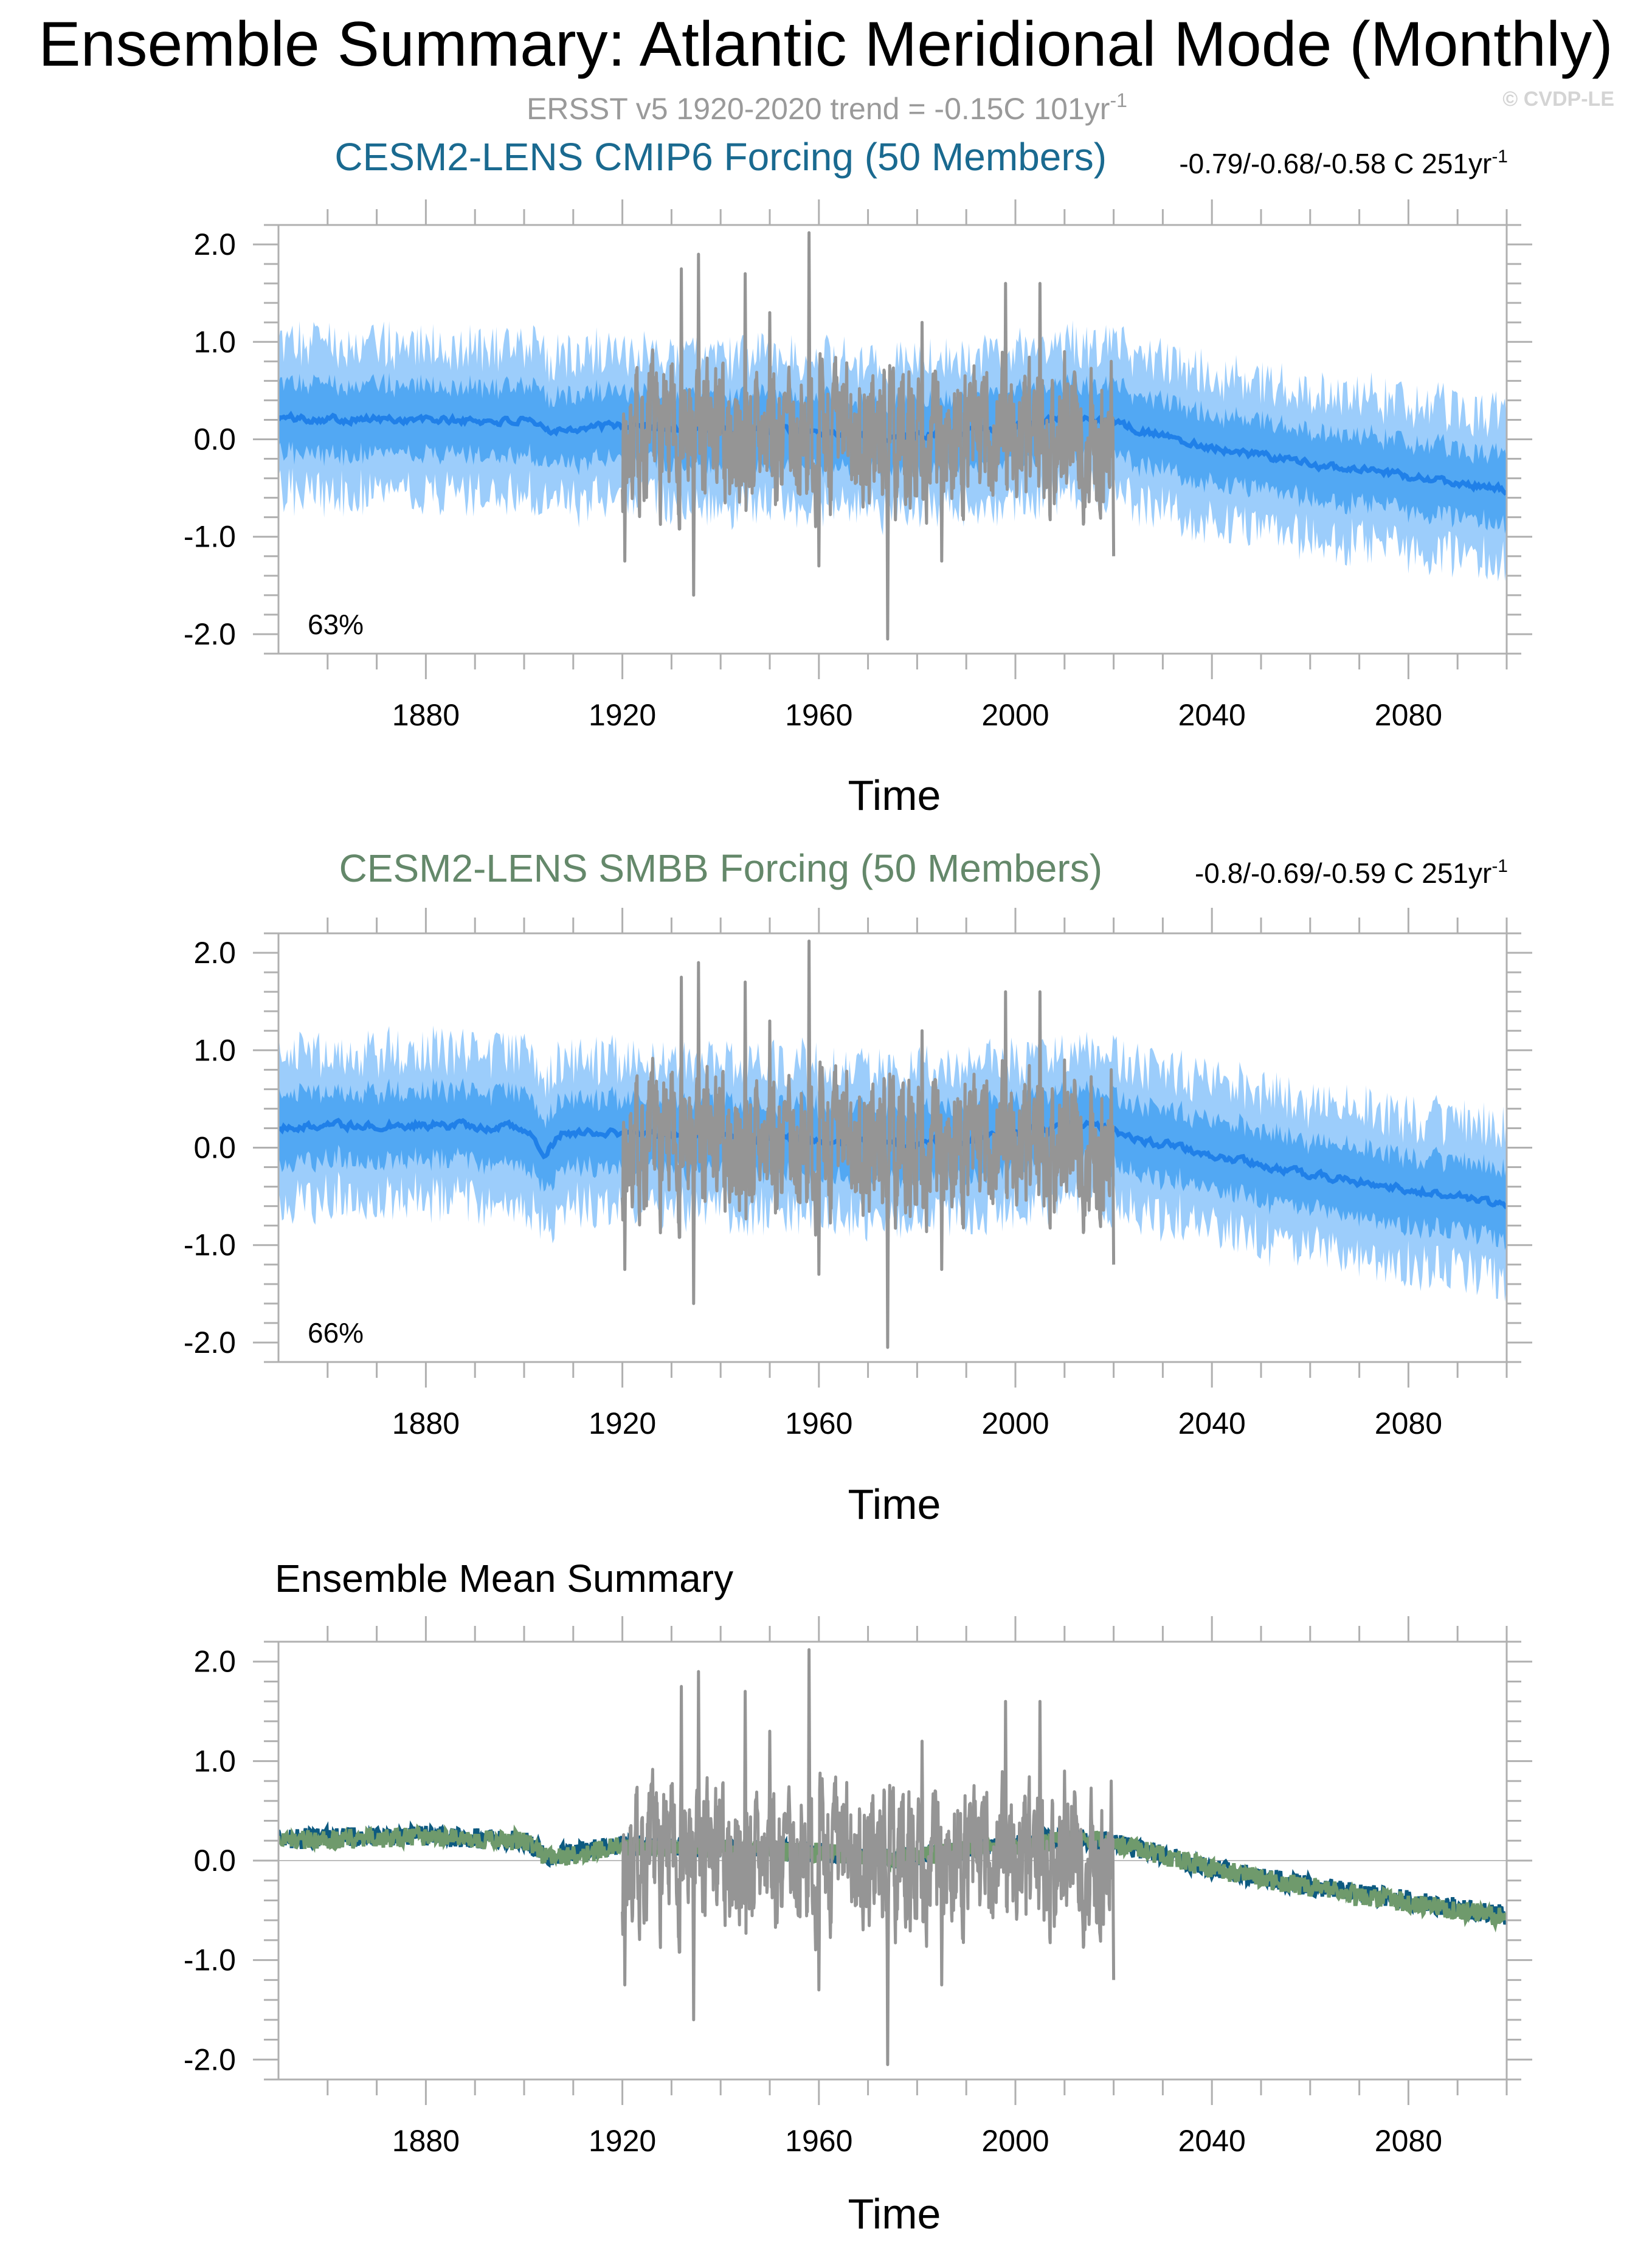 The width and height of the screenshot is (1652, 2254). I want to click on panel-cmip6-xtick-label: 1960, so click(818, 715).